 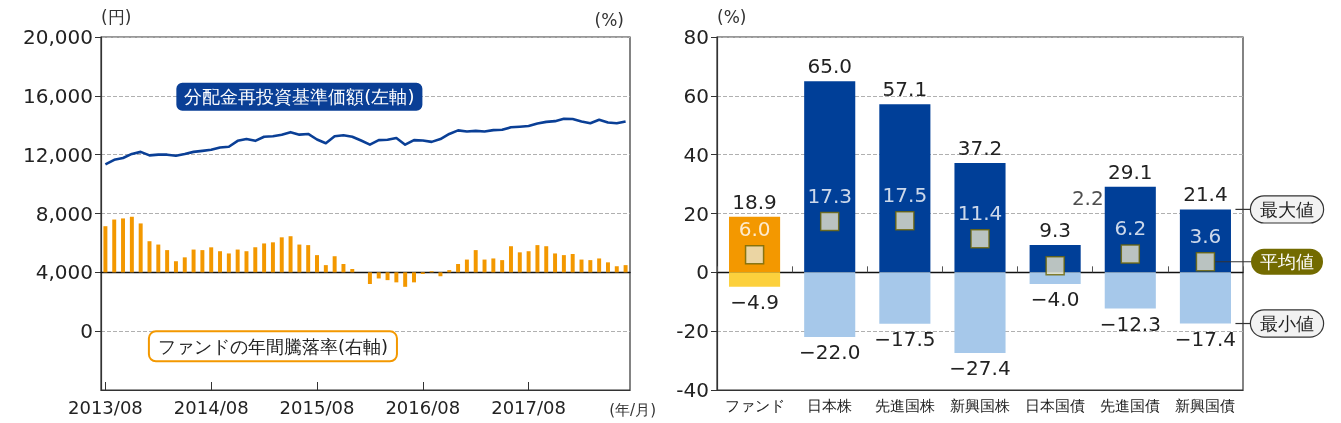 What do you see at coordinates (905, 195) in the screenshot?
I see `data-label: 17.5` at bounding box center [905, 195].